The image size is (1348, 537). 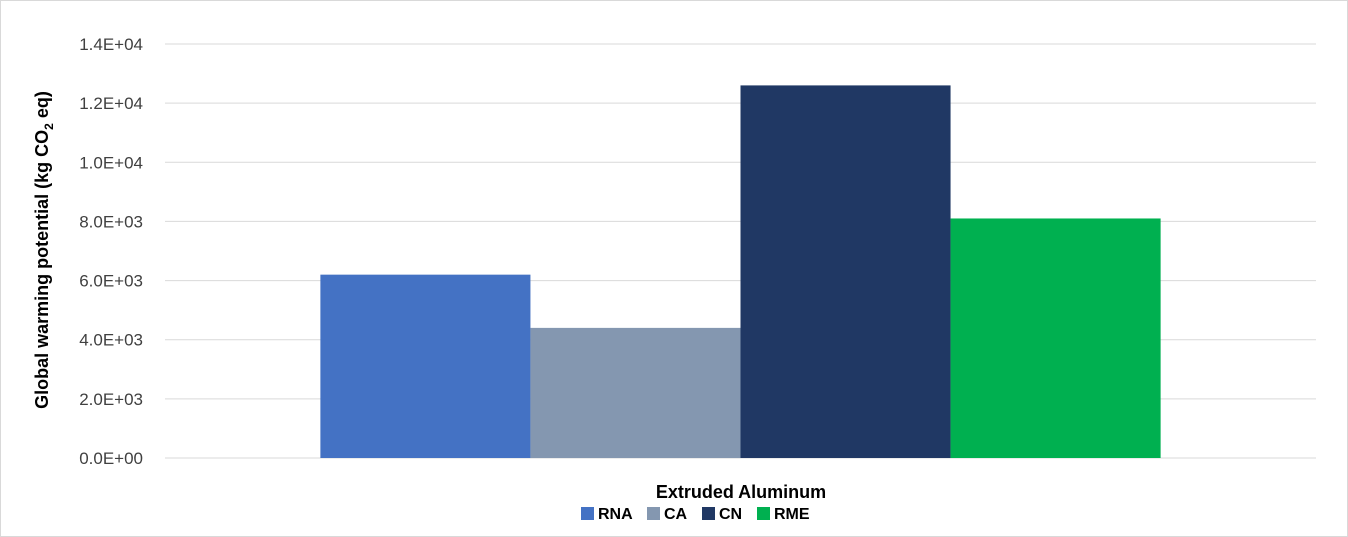 I want to click on y-tick-label: 1.4E+04, so click(x=111, y=44).